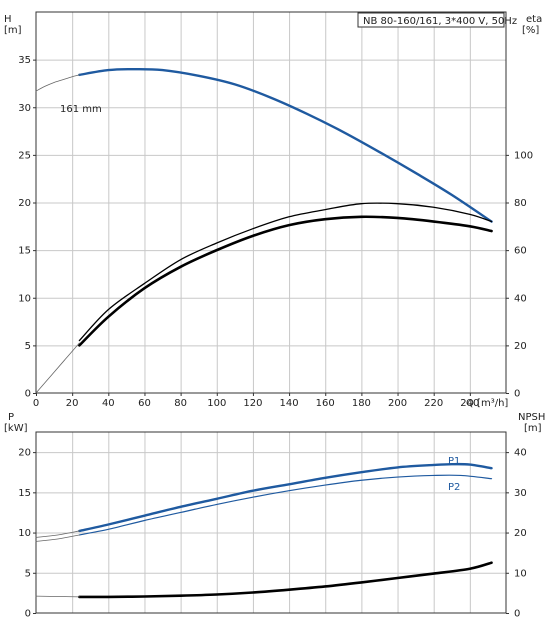 This screenshot has width=551, height=624. I want to click on bottom-left-axis-label-1: P, so click(11, 417).